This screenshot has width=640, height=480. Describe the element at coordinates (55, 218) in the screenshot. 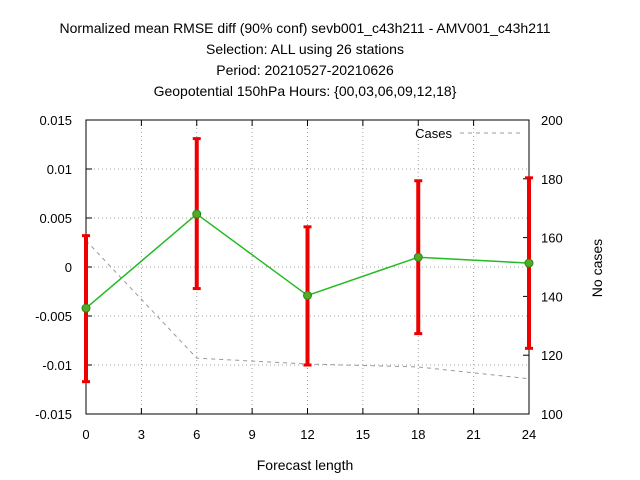

I see `y-tick-label-left: 0.005` at that location.